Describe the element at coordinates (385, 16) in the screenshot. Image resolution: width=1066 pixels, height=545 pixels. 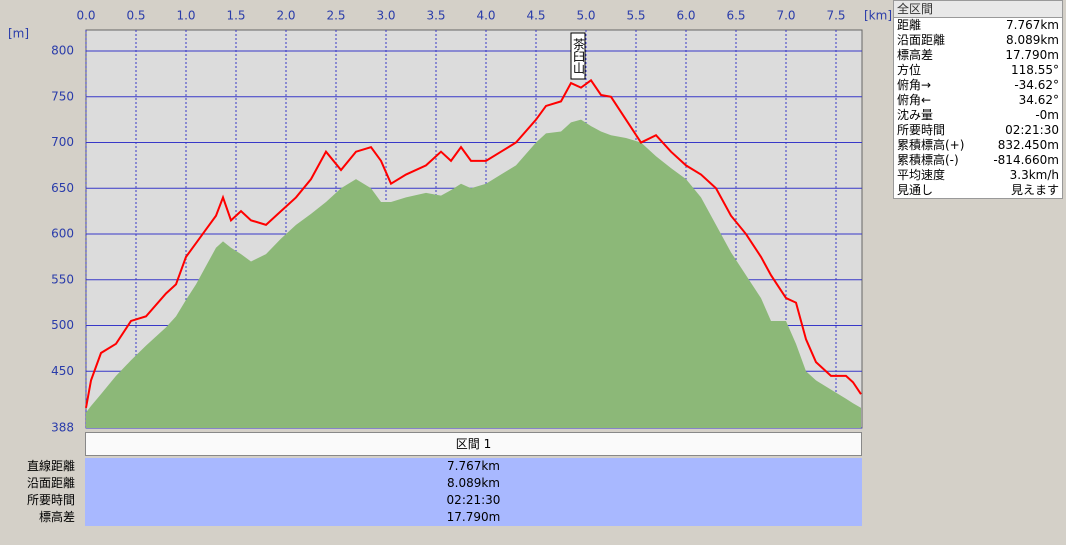
I see `x-tick-label: 3.0` at that location.